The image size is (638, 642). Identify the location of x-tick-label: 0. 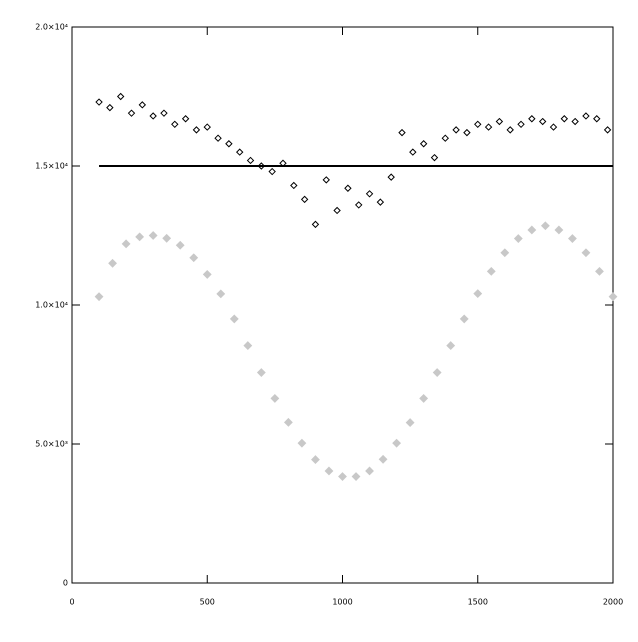
(71, 602).